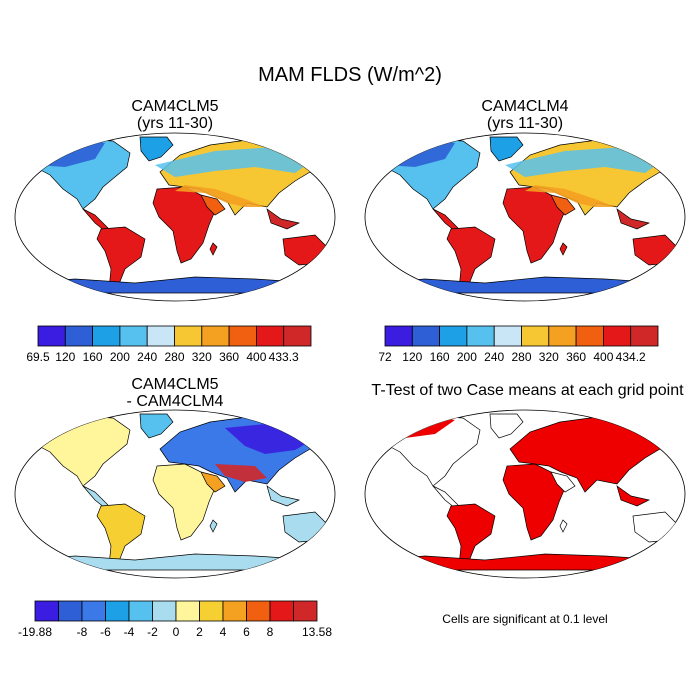 Image resolution: width=700 pixels, height=700 pixels. What do you see at coordinates (175, 217) in the screenshot?
I see `map-top-left` at bounding box center [175, 217].